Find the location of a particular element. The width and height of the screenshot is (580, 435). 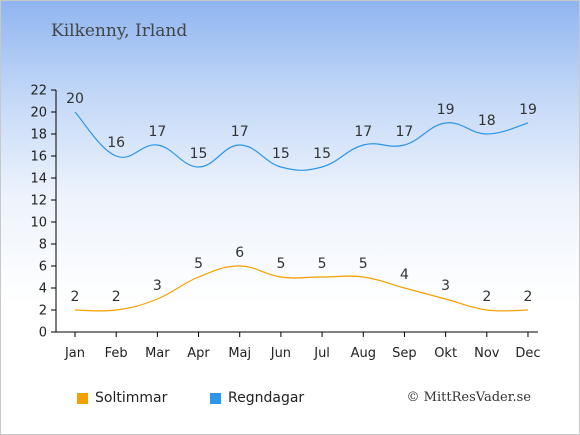

y-tick-label: 8 is located at coordinates (43, 245).